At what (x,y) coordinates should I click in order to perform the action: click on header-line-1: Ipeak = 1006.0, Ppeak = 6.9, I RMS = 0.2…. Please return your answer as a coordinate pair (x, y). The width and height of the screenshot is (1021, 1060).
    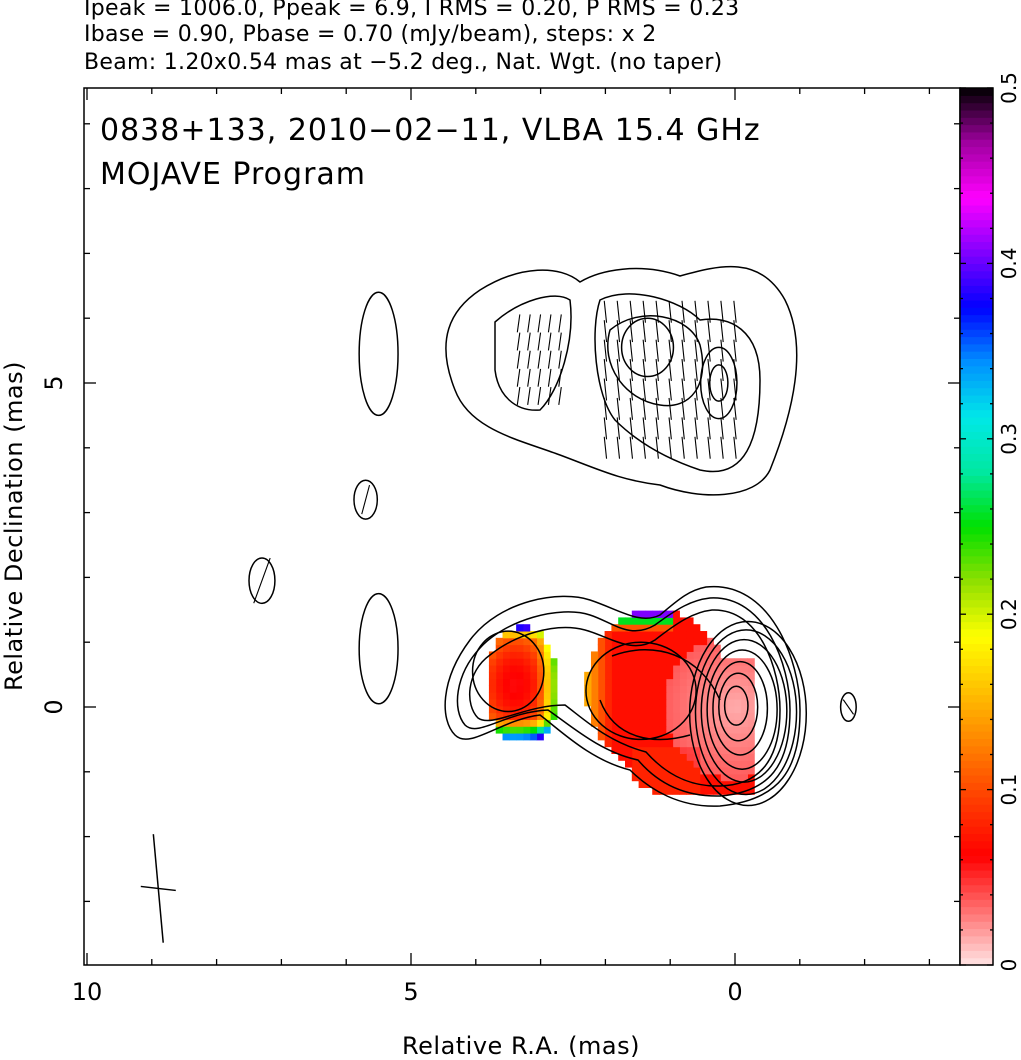
    Looking at the image, I should click on (412, 10).